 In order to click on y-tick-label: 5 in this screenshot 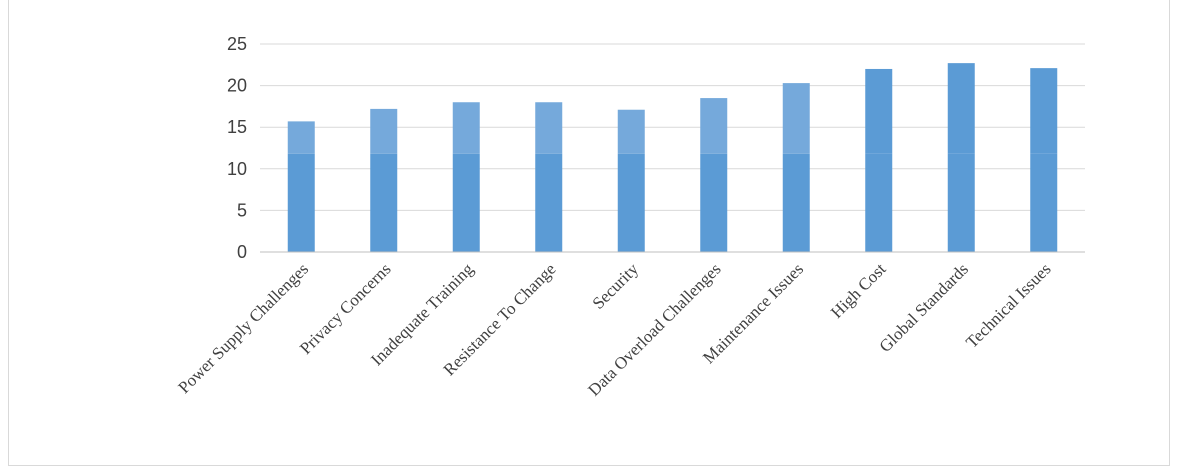, I will do `click(242, 210)`.